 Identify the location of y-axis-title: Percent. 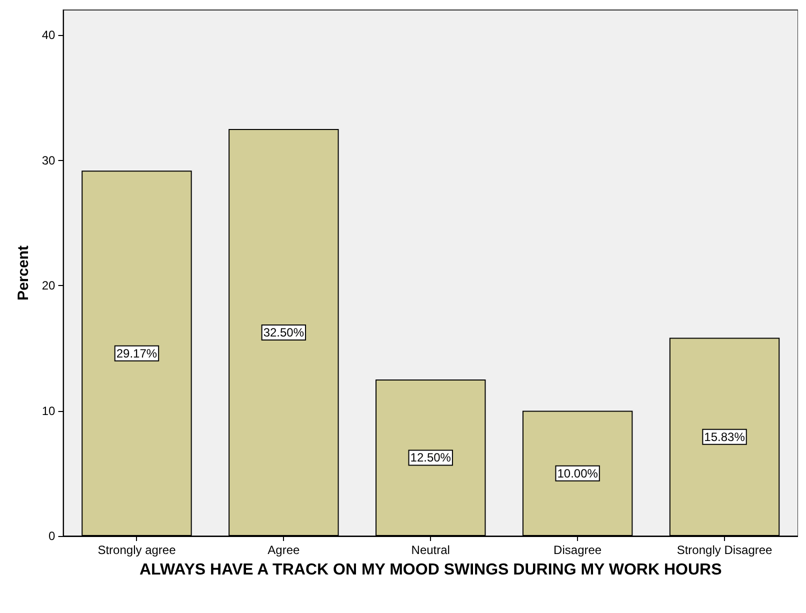
(23, 273).